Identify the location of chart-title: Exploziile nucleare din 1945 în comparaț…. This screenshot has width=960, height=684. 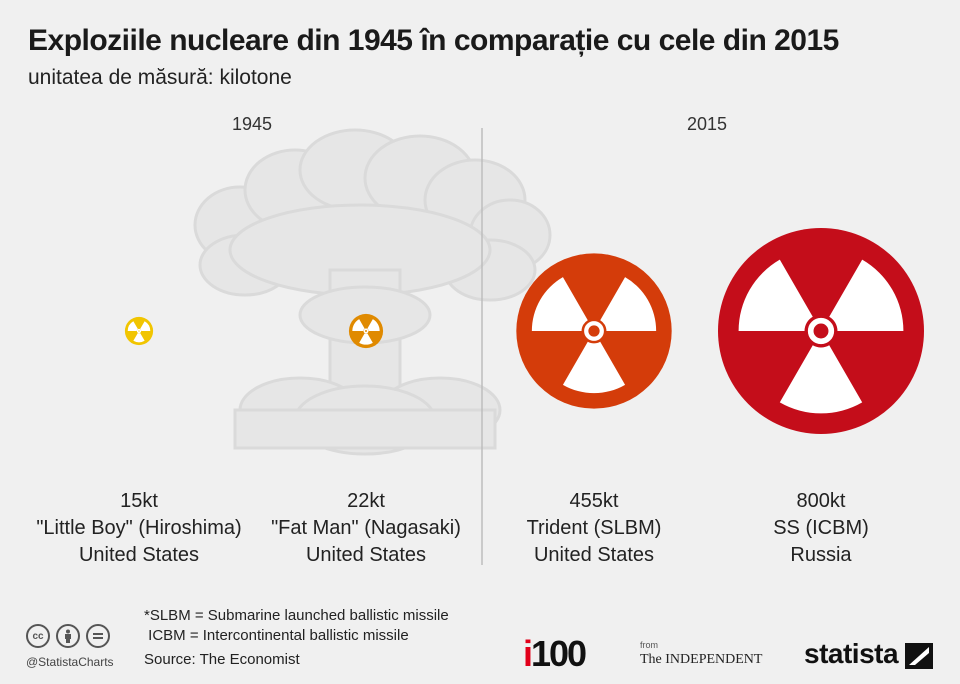
(433, 40).